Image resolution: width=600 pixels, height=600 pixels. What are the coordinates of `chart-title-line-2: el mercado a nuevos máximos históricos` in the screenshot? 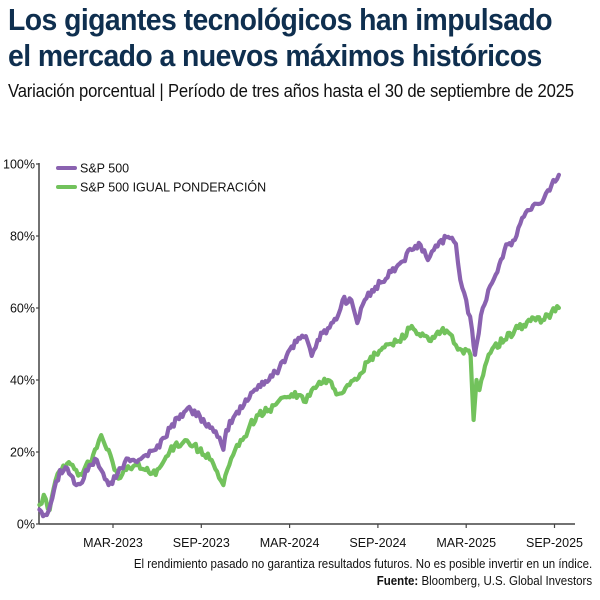 It's located at (275, 56).